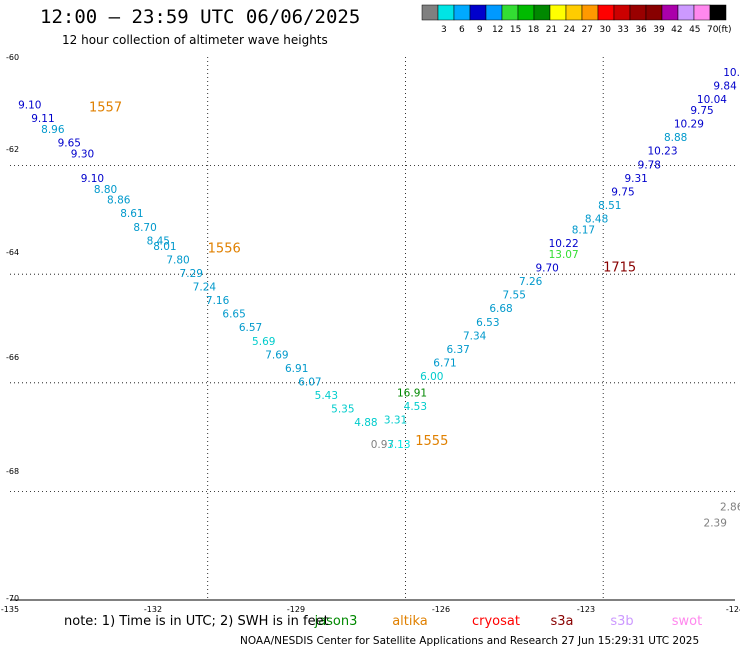 This screenshot has height=650, width=740. Describe the element at coordinates (514, 296) in the screenshot. I see `swh-value-label: 7.55` at that location.